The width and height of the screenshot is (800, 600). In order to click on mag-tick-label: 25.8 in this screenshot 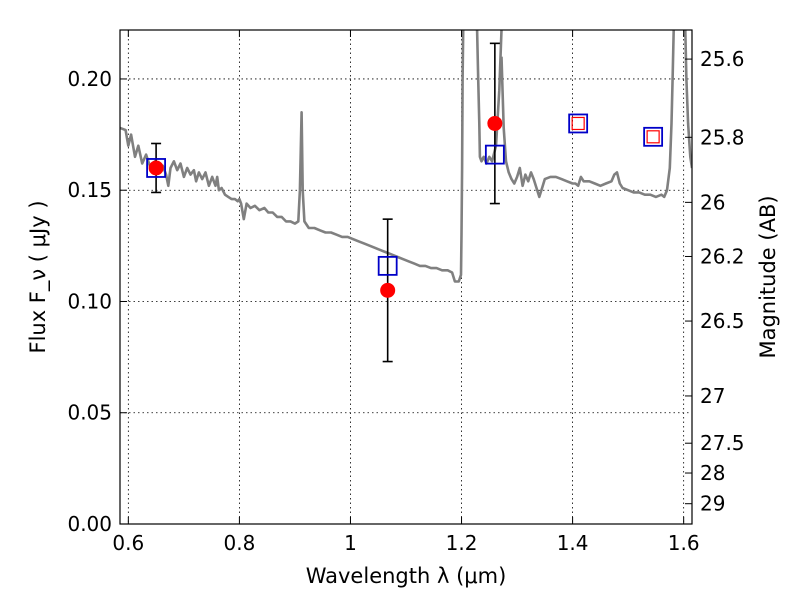, I will do `click(722, 137)`.